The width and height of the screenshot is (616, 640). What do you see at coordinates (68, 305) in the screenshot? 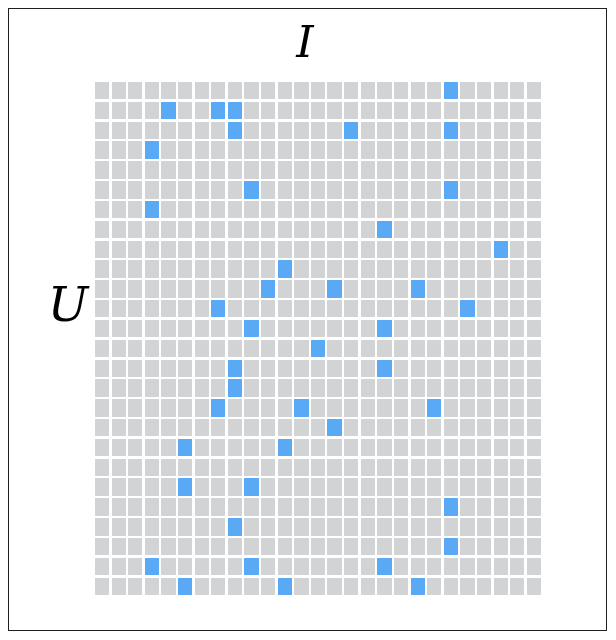
I see `row-axis-label: U` at bounding box center [68, 305].